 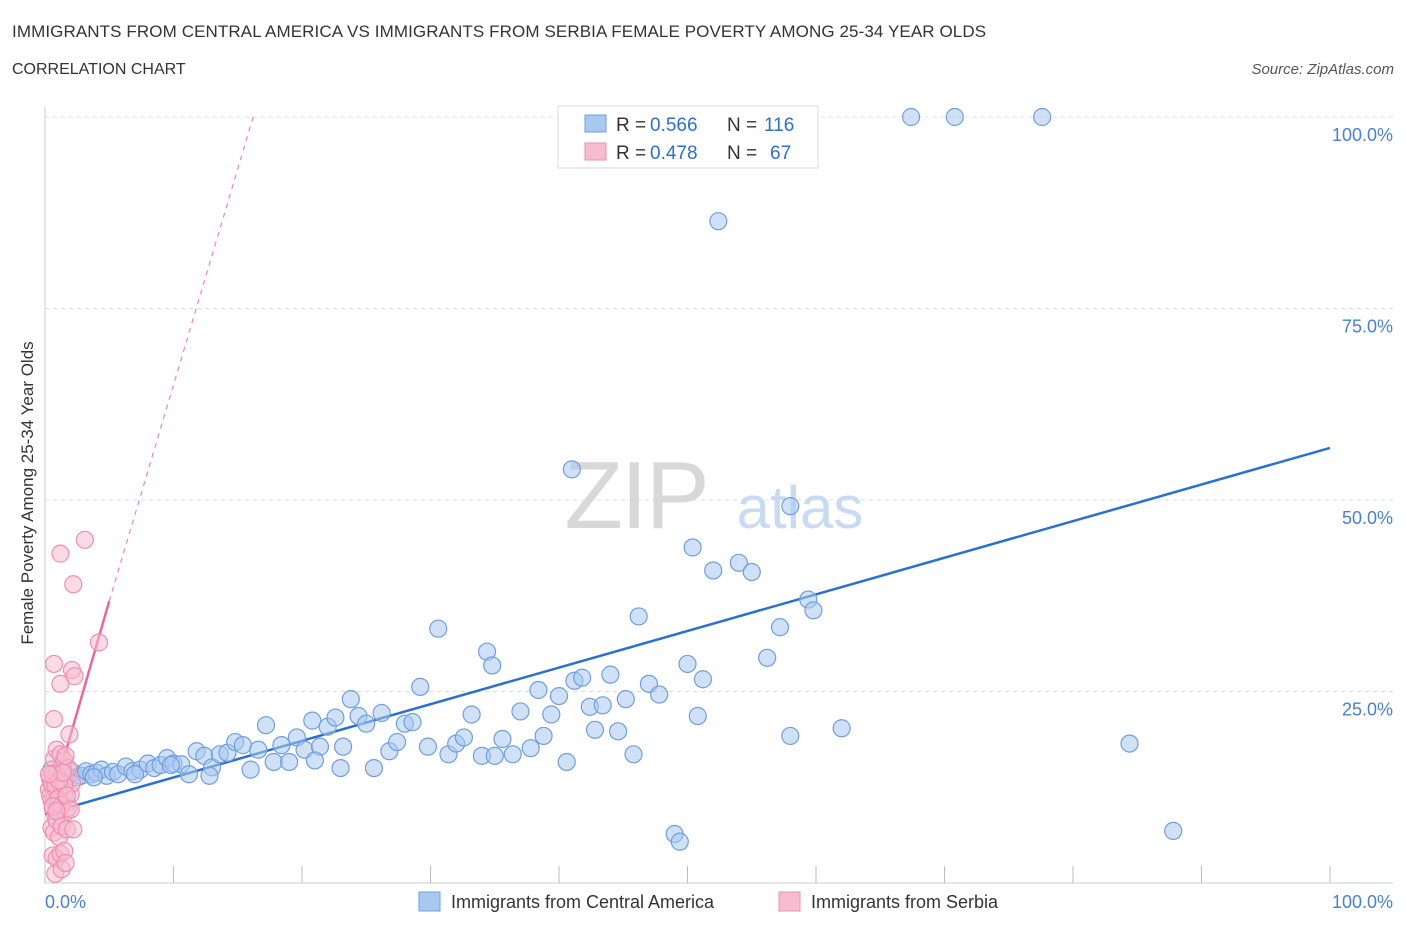 What do you see at coordinates (429, 901) in the screenshot?
I see `series-legend-swatch-blue` at bounding box center [429, 901].